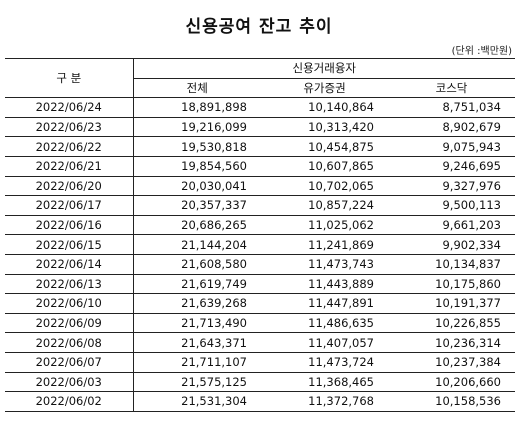 Image resolution: width=518 pixels, height=428 pixels. I want to click on row-total: 20,357,337, so click(197, 205).